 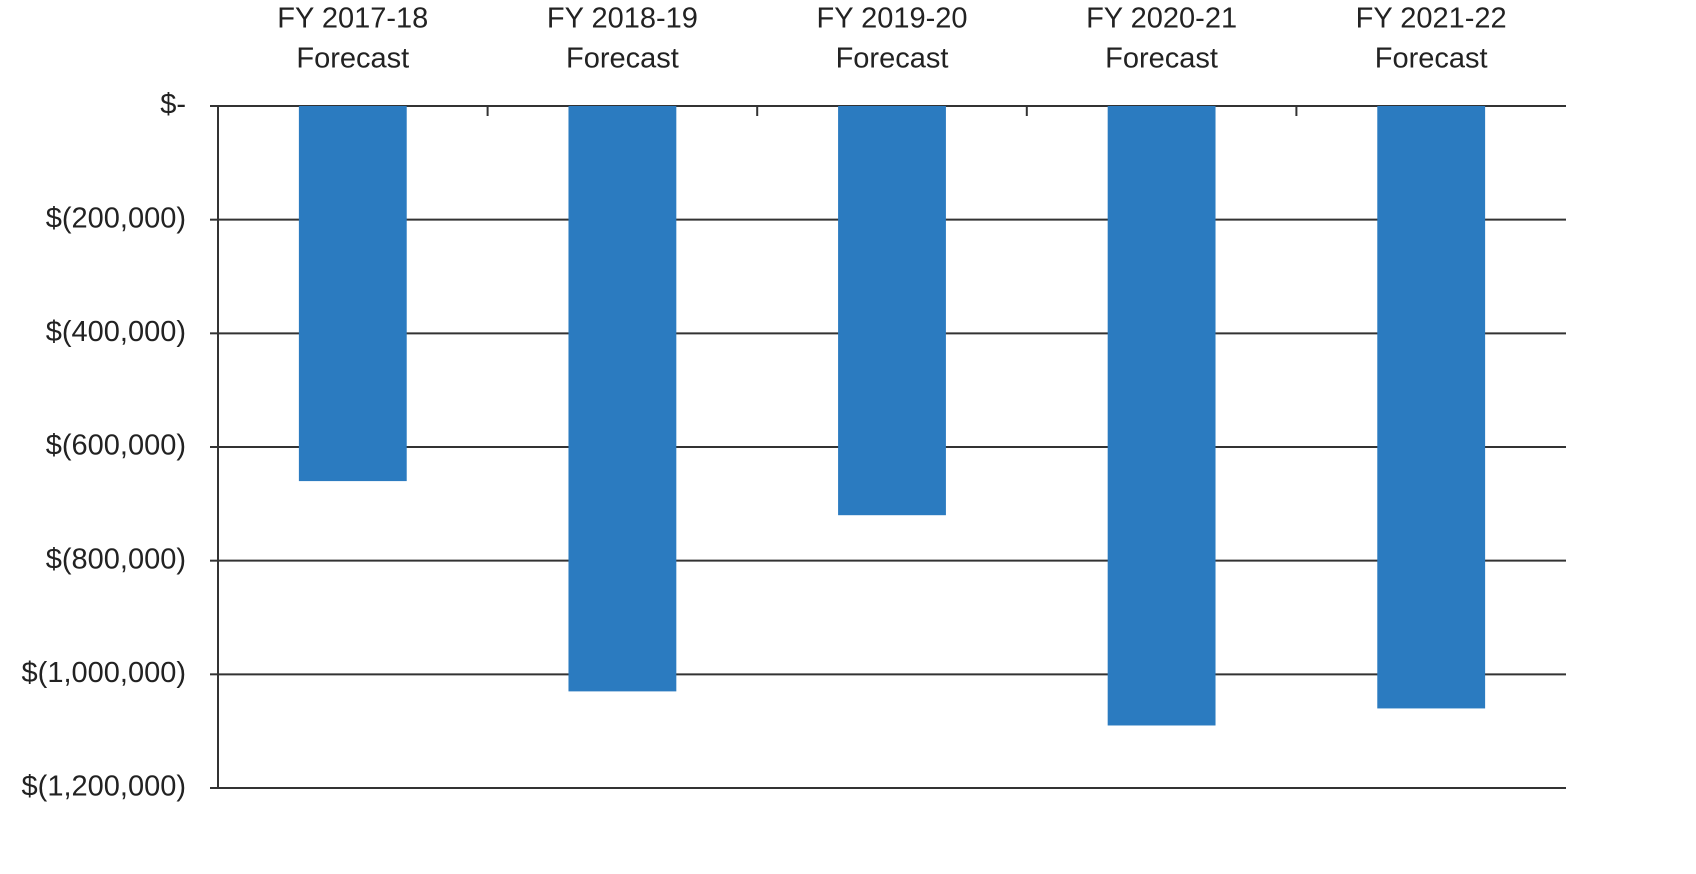 I want to click on y-tick-label: $-, so click(x=173, y=105).